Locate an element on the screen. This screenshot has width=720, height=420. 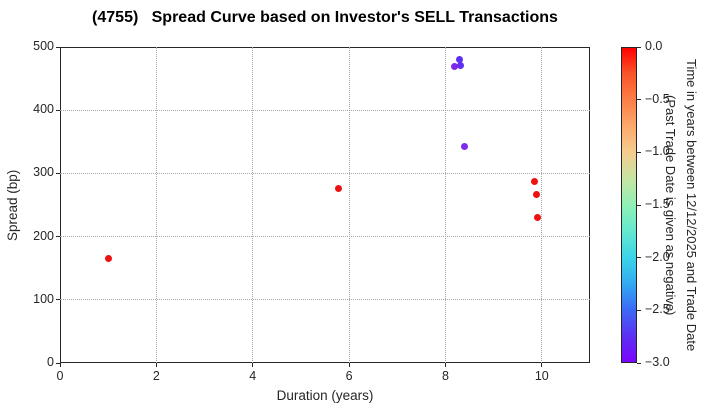
y-tick-label: 500 is located at coordinates (43, 46).